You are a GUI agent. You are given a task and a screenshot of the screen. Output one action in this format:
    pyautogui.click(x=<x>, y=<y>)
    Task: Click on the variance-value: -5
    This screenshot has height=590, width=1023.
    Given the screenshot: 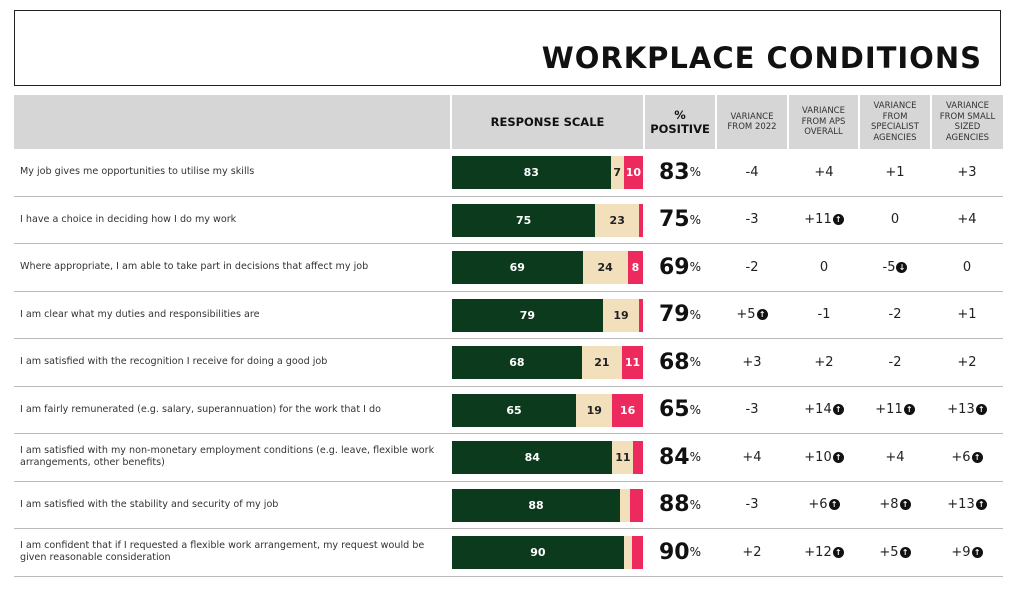 What is the action you would take?
    pyautogui.click(x=889, y=267)
    